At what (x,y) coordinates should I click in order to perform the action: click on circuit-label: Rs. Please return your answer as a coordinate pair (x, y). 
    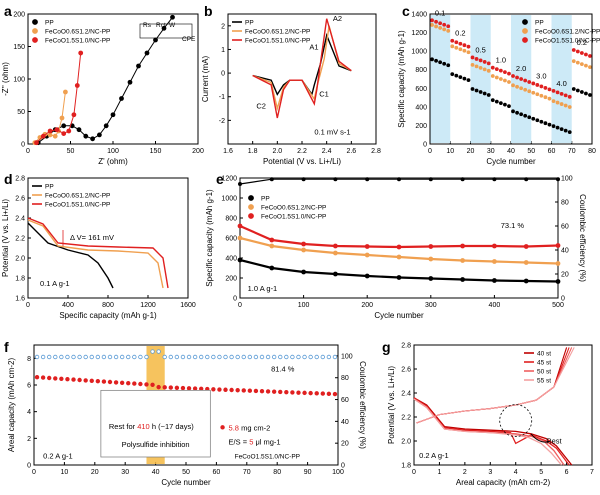
    Looking at the image, I should click on (147, 25).